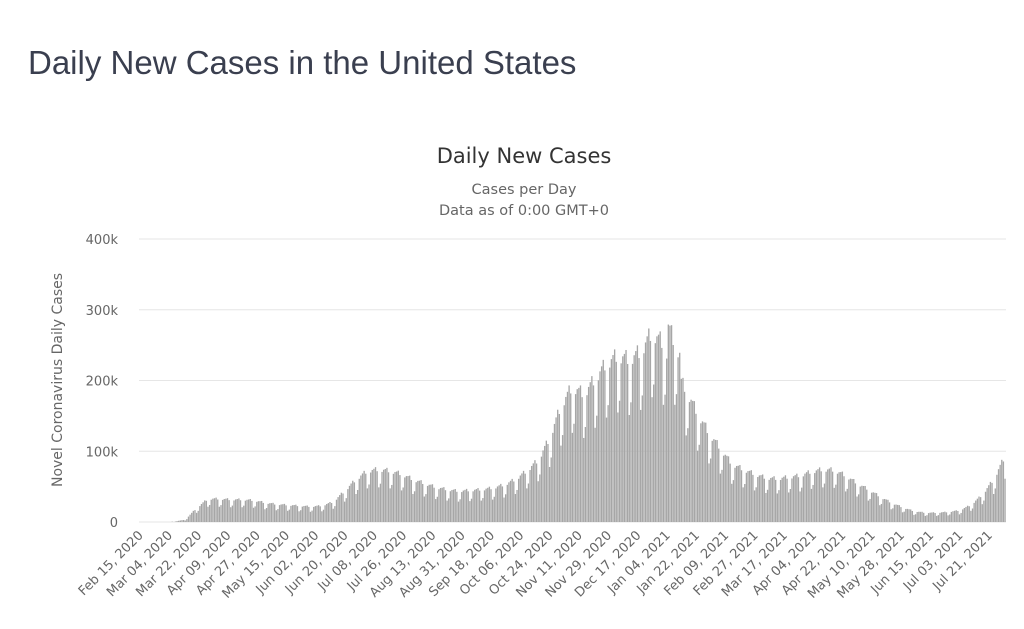  I want to click on chart-subtitle-line-2: Data as of 0:00 GMT+0, so click(524, 211).